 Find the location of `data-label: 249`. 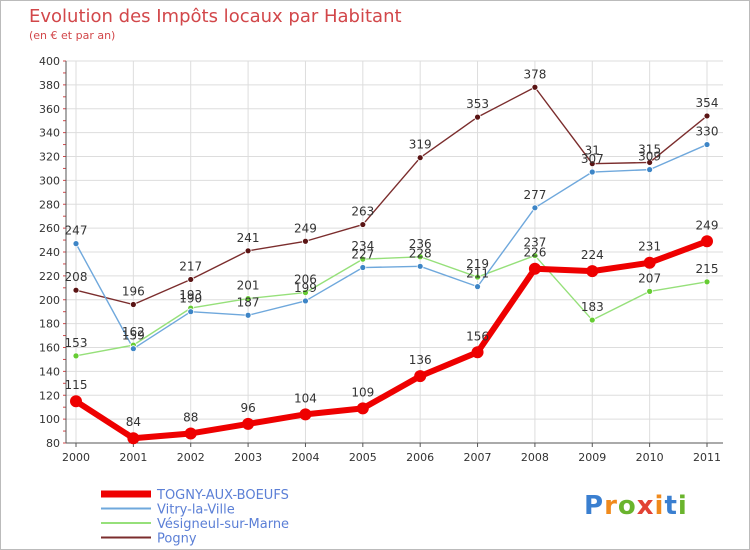

data-label: 249 is located at coordinates (305, 228).